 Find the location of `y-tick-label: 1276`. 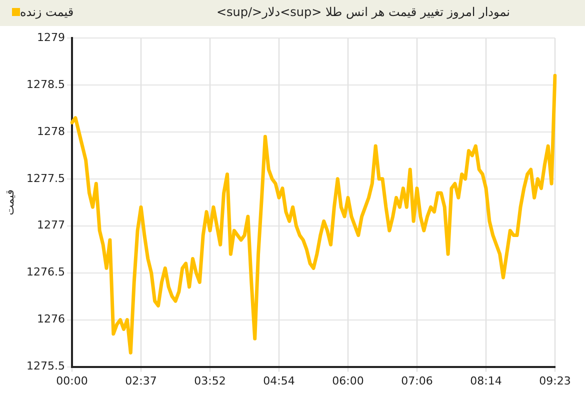

y-tick-label: 1276 is located at coordinates (51, 319).